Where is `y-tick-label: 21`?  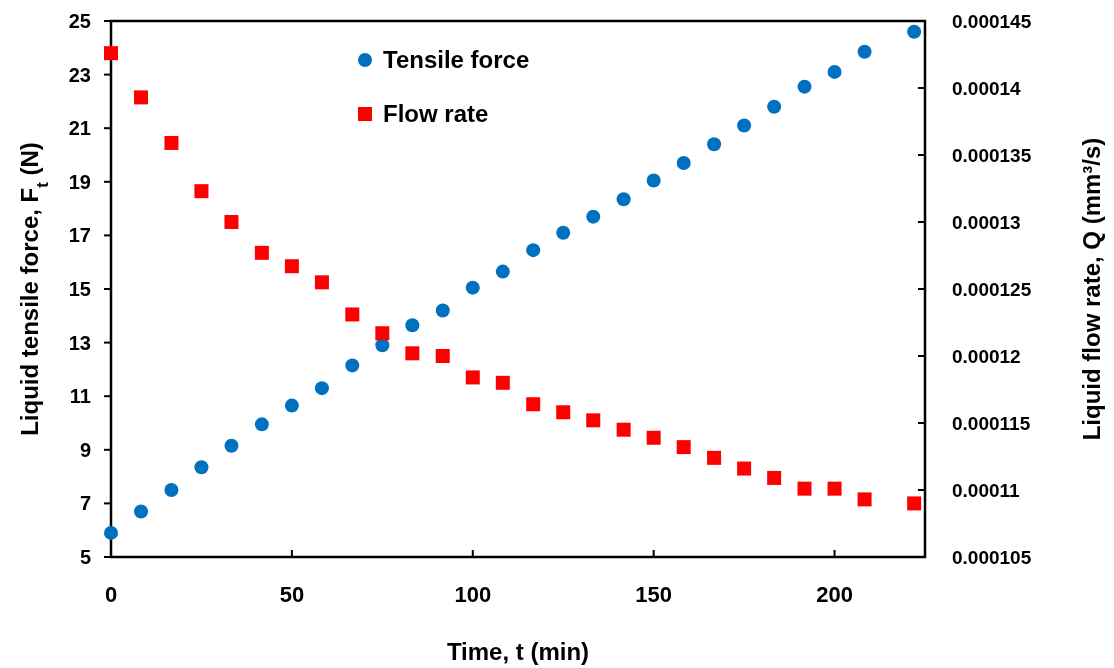
y-tick-label: 21 is located at coordinates (79, 128).